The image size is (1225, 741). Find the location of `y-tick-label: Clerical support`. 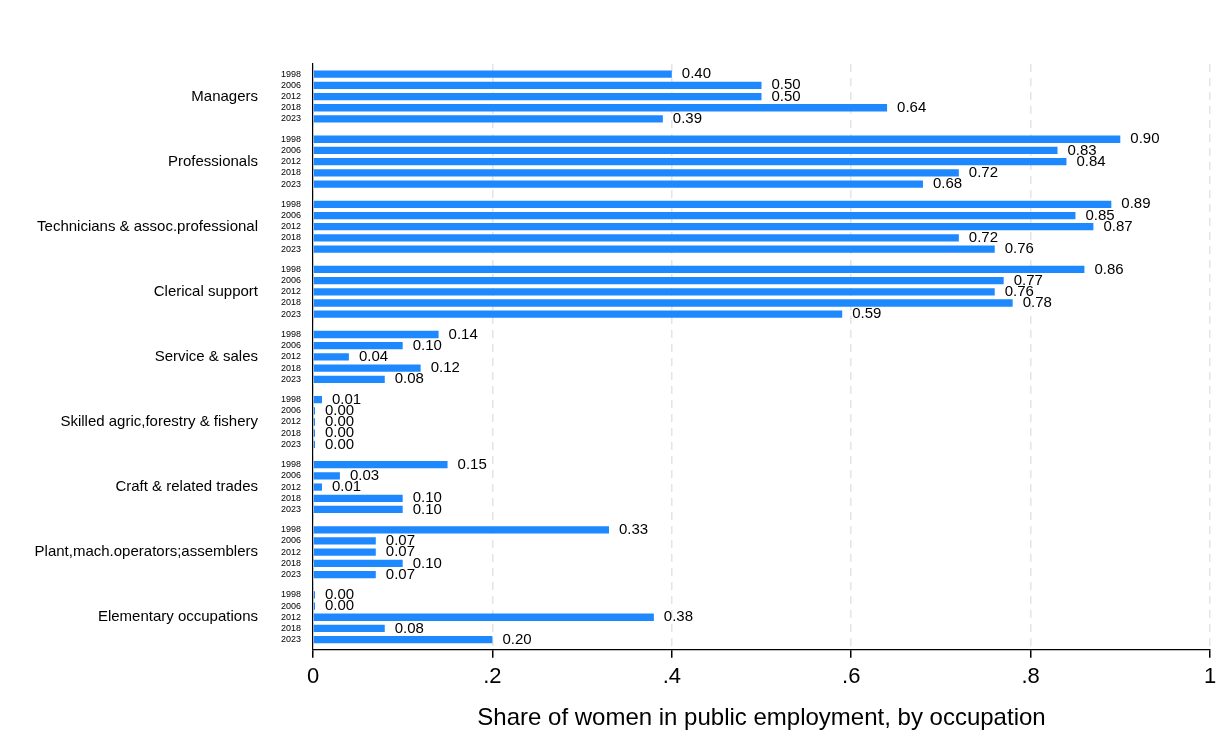

y-tick-label: Clerical support is located at coordinates (206, 290).